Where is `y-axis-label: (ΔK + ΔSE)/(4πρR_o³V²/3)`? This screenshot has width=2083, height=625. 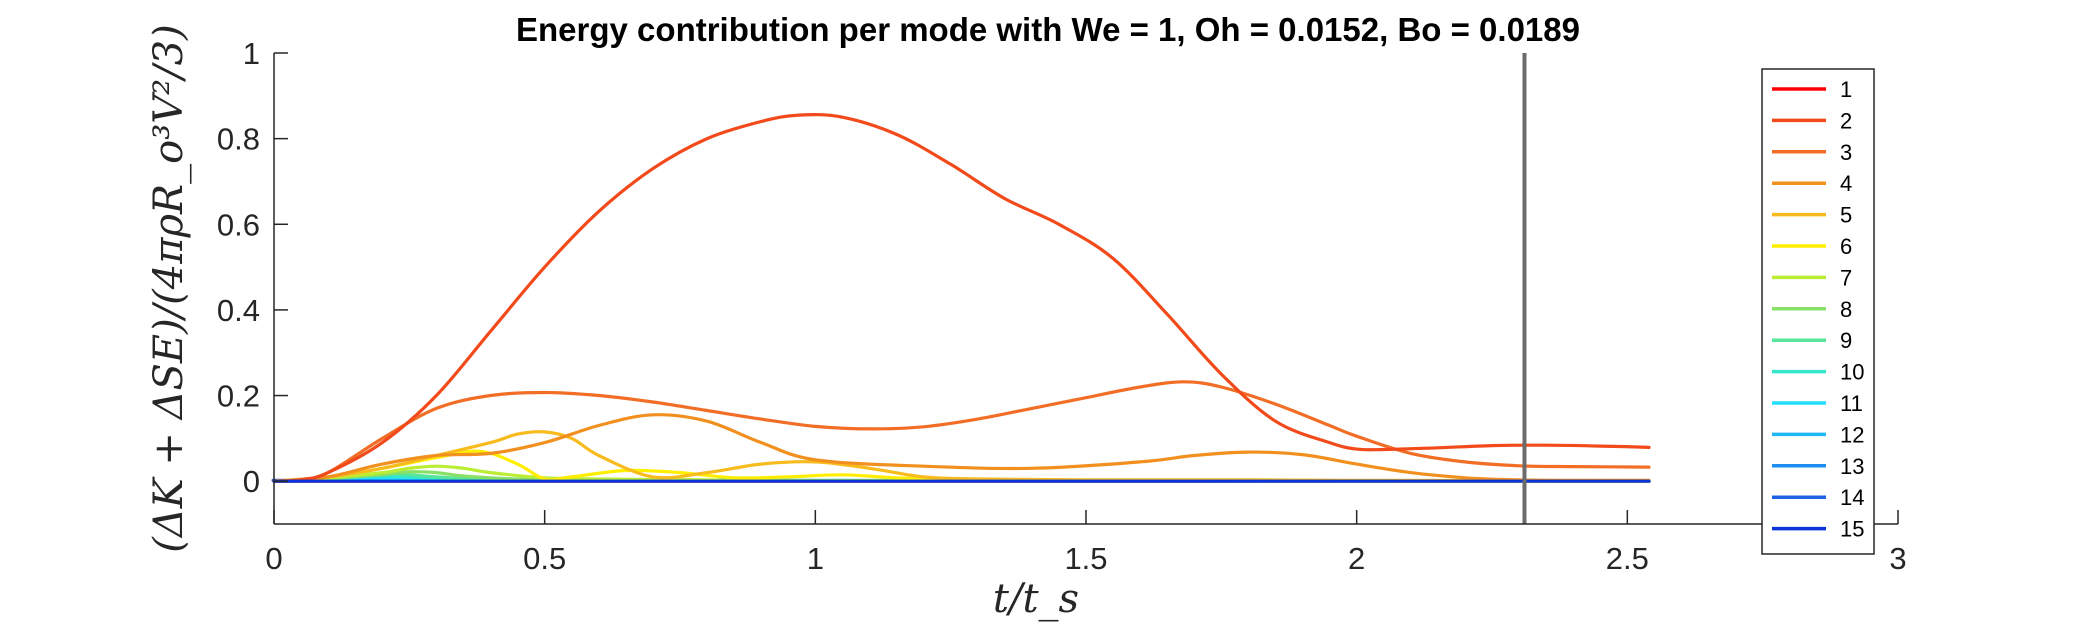
y-axis-label: (ΔK + ΔSE)/(4πρR_o³V²/3) is located at coordinates (169, 288).